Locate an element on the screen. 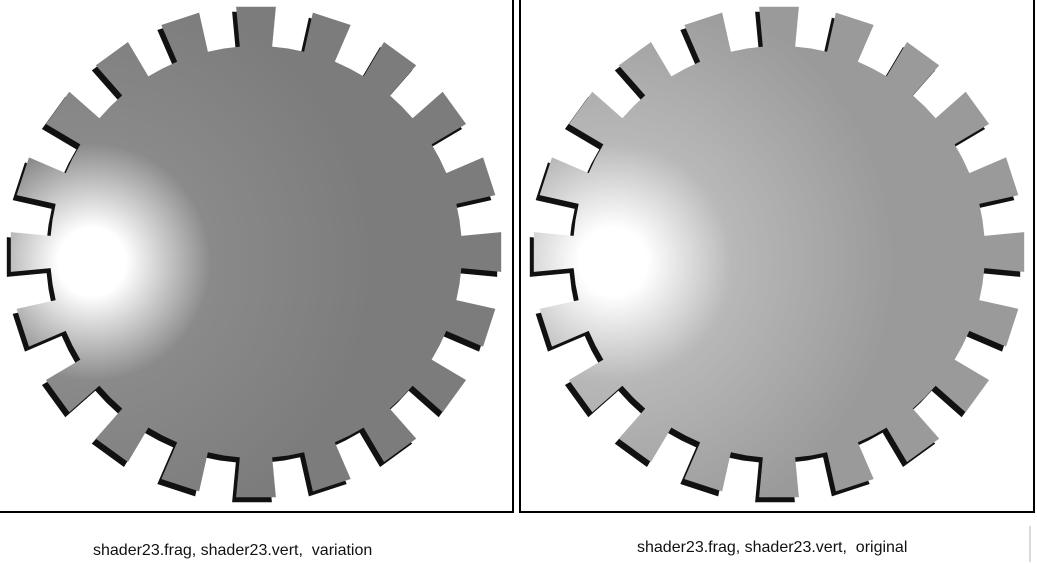  page-edge-divider is located at coordinates (1030, 544).